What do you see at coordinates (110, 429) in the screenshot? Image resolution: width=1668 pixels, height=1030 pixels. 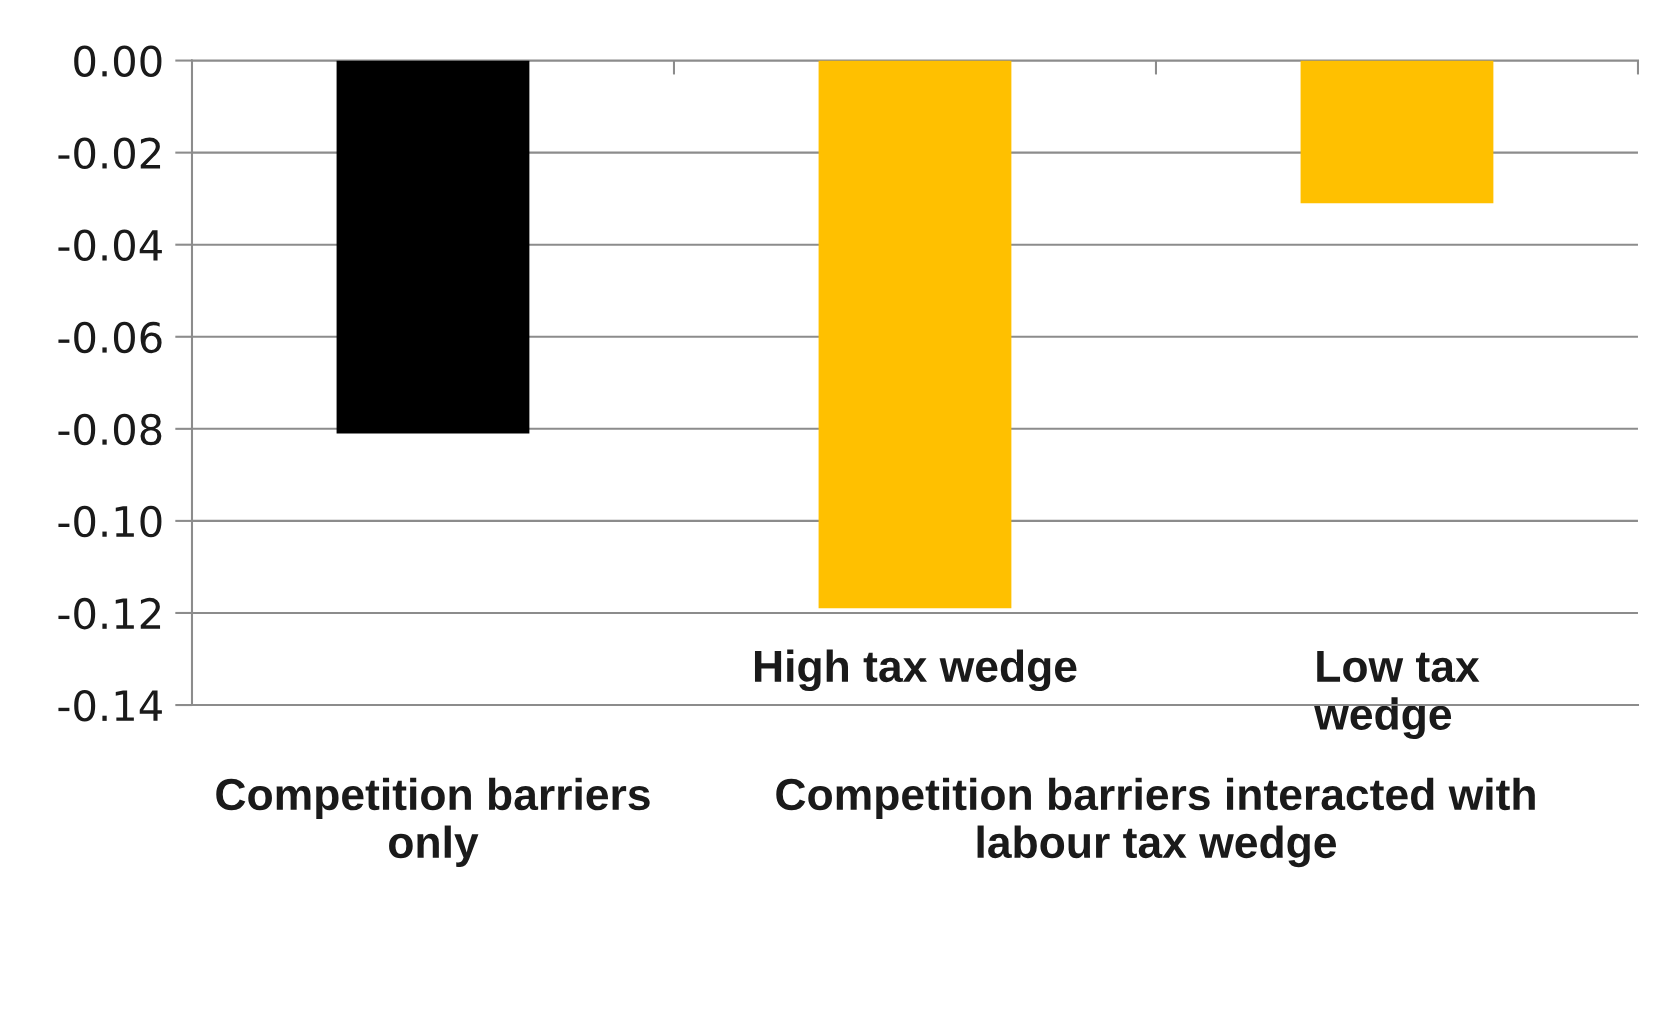 I see `y-tick-label: -0.08` at bounding box center [110, 429].